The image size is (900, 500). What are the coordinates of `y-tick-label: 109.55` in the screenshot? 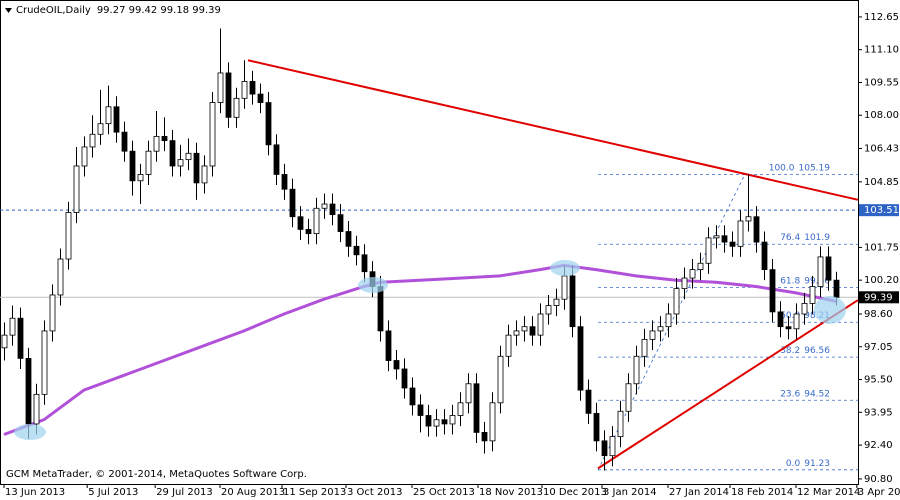 It's located at (881, 82).